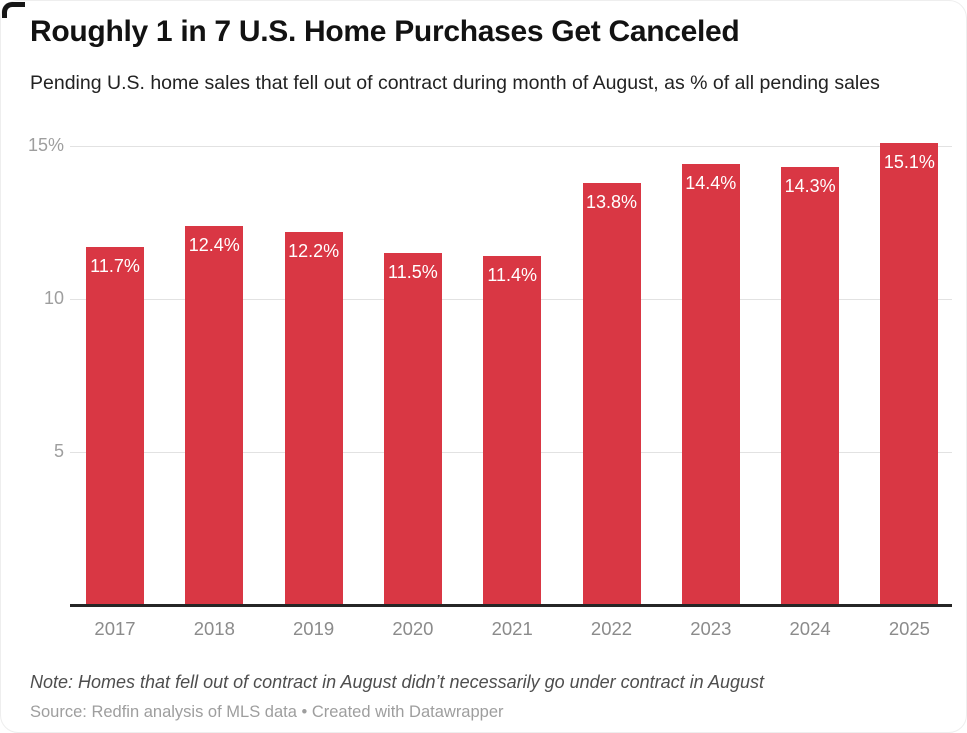 The height and width of the screenshot is (733, 967). What do you see at coordinates (810, 628) in the screenshot?
I see `x-tick-label-2024: 2024` at bounding box center [810, 628].